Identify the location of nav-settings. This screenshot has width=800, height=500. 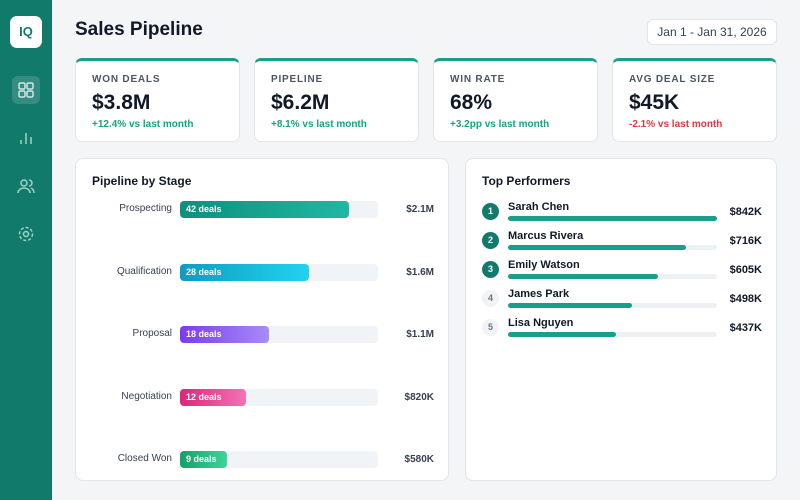
(26, 234).